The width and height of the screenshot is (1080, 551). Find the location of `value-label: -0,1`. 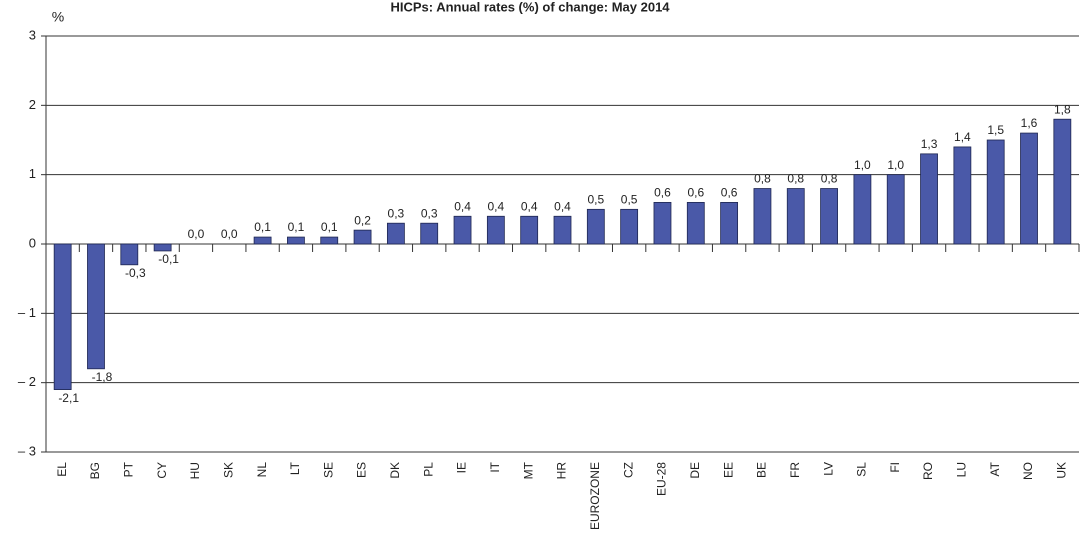

value-label: -0,1 is located at coordinates (168, 259).